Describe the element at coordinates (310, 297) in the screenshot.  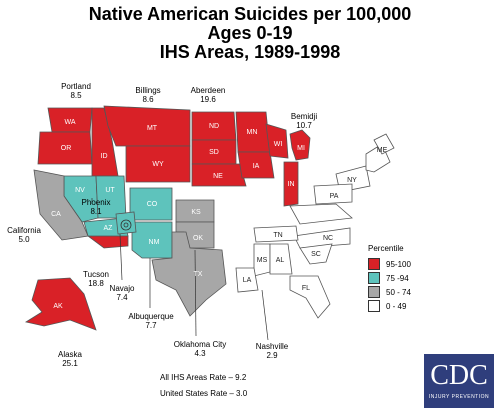
I see `state-fl` at that location.